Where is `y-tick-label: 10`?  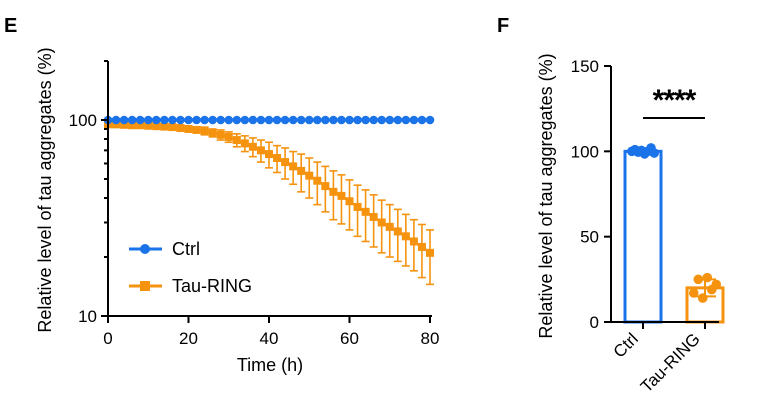 y-tick-label: 10 is located at coordinates (87, 316).